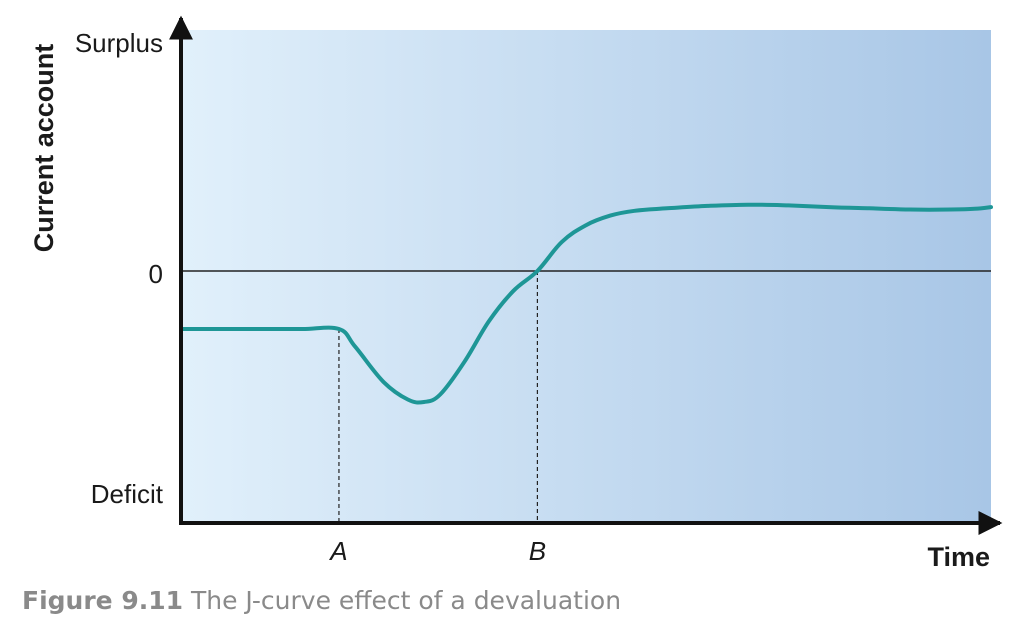  Describe the element at coordinates (103, 600) in the screenshot. I see `figure-number: Figure 9.11` at that location.